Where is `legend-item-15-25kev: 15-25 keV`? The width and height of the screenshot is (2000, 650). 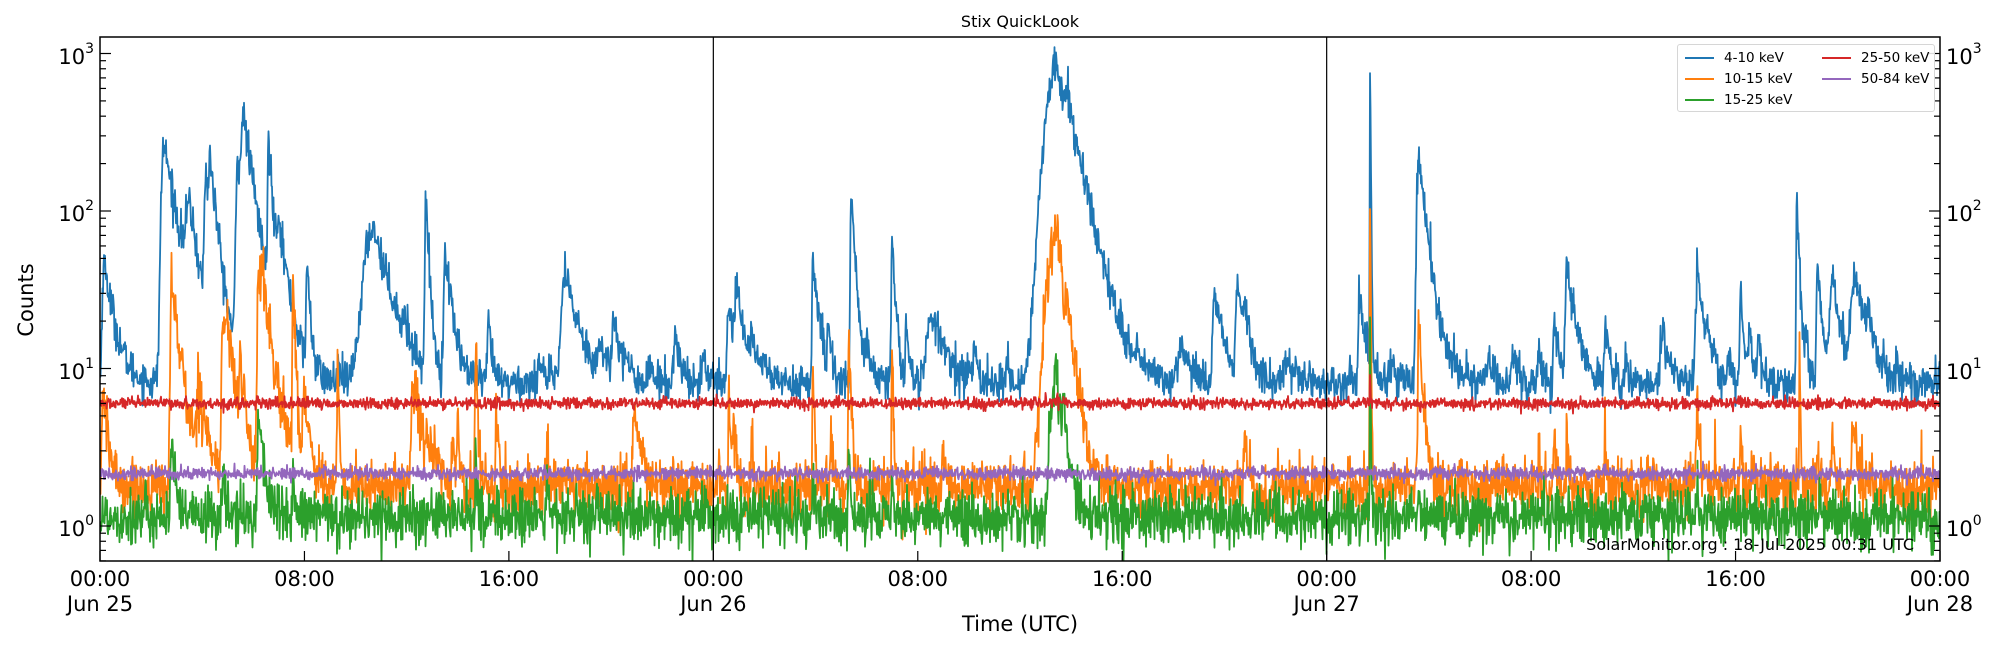
legend-item-15-25kev: 15-25 keV is located at coordinates (1738, 100).